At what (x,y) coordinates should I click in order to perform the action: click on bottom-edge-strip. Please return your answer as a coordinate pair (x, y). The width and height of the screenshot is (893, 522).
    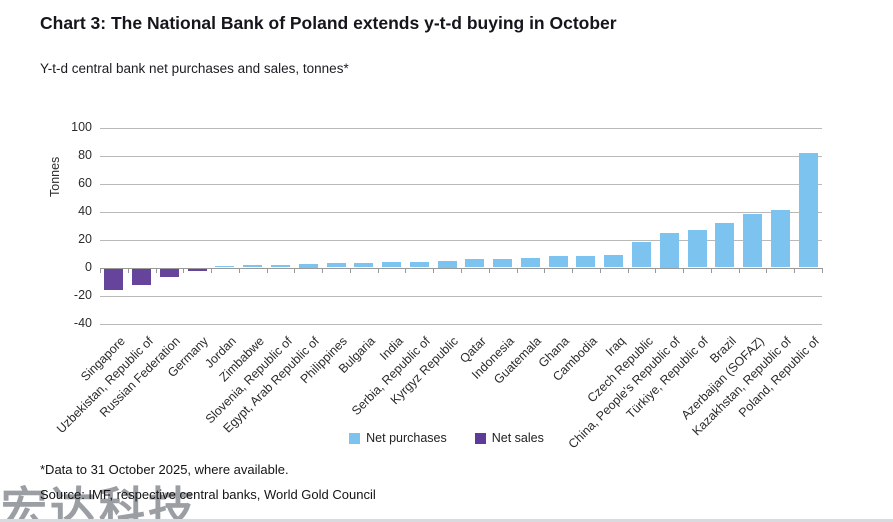
    Looking at the image, I should click on (446, 520).